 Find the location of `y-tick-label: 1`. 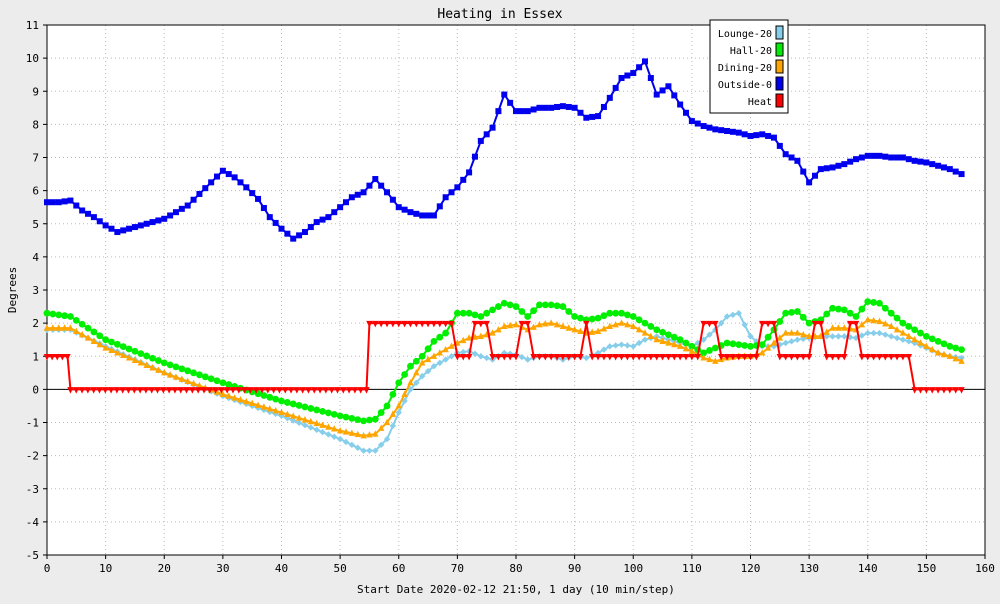

y-tick-label: 1 is located at coordinates (35, 356).